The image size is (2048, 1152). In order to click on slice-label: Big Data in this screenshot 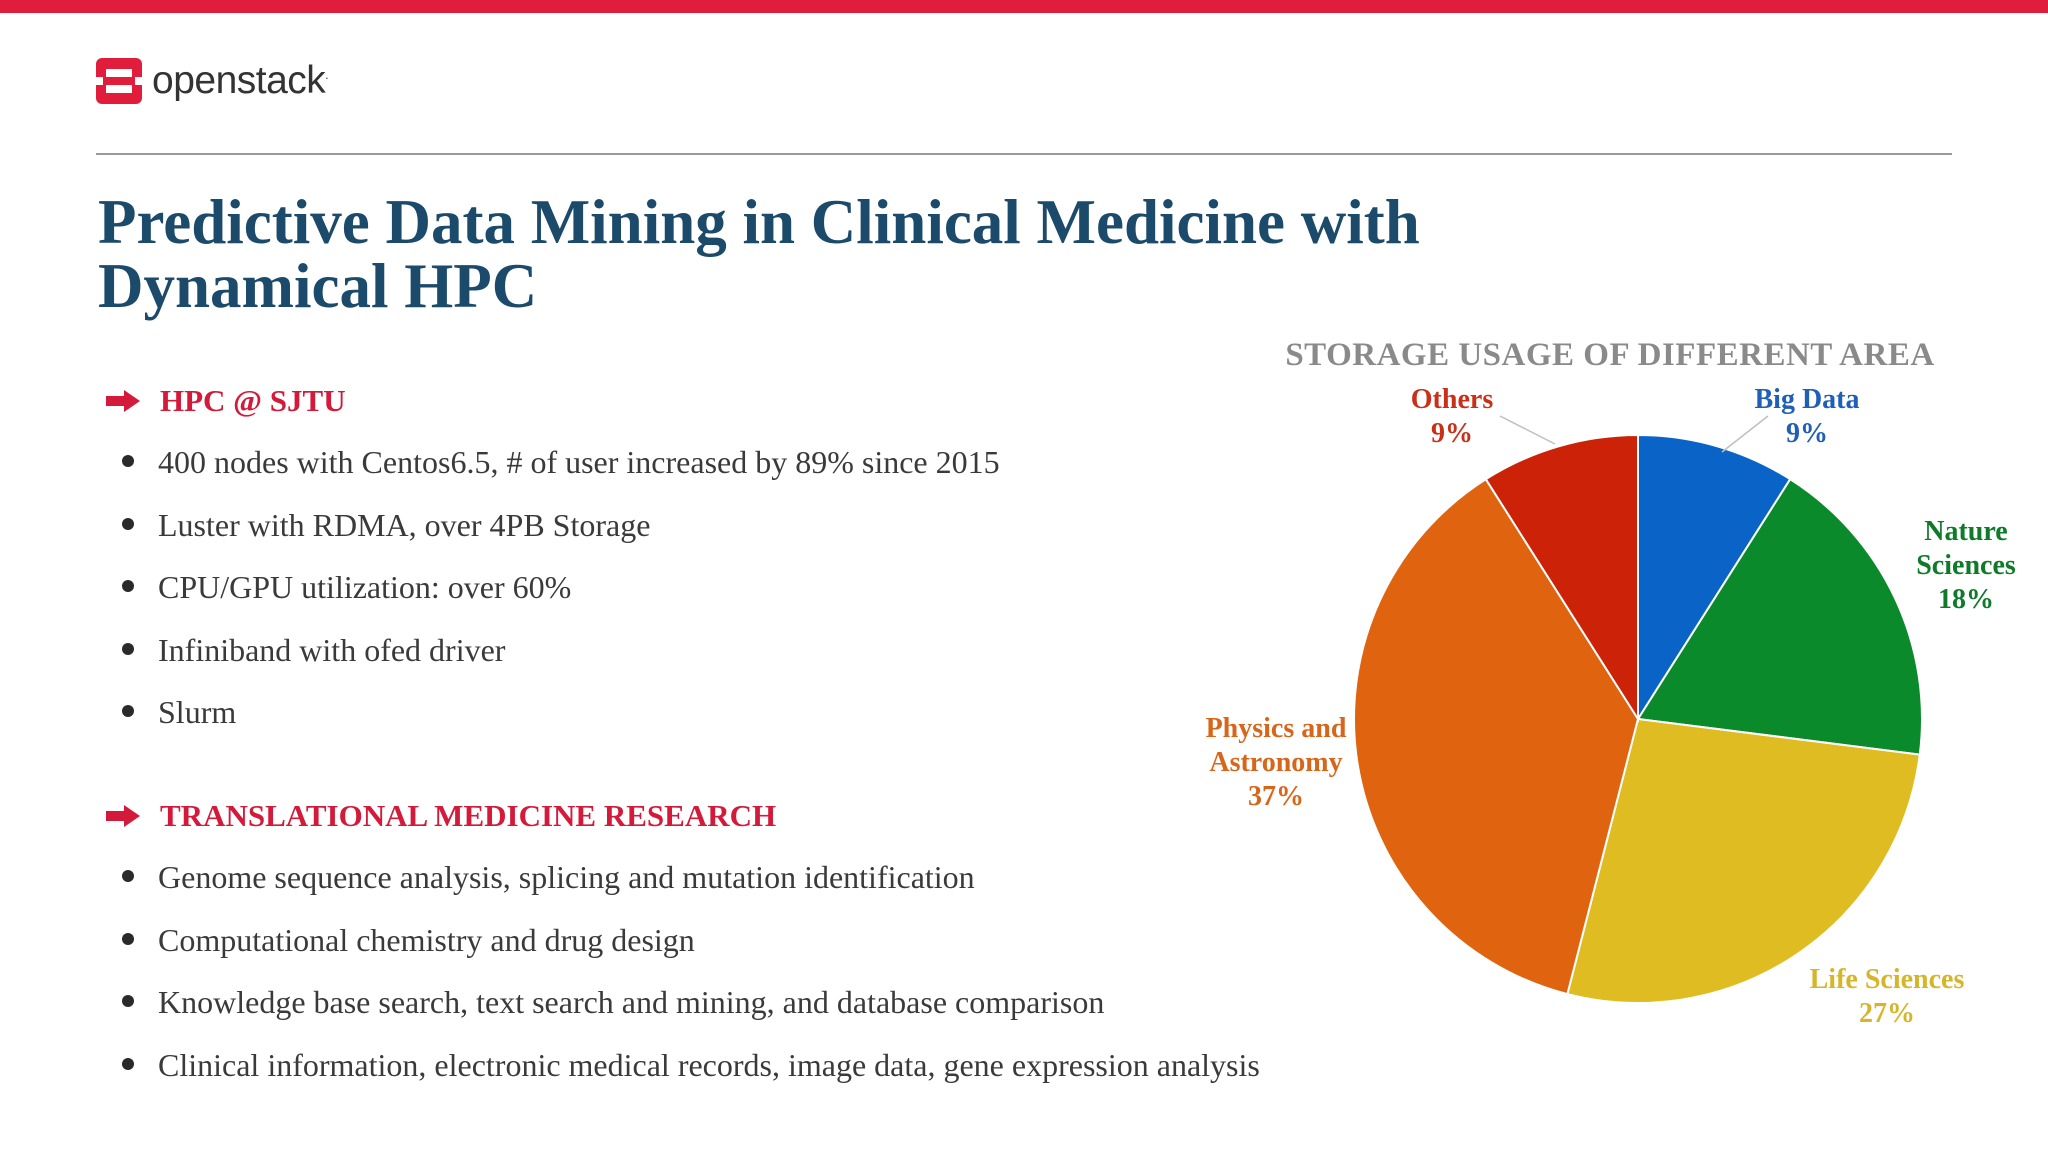, I will do `click(1807, 399)`.